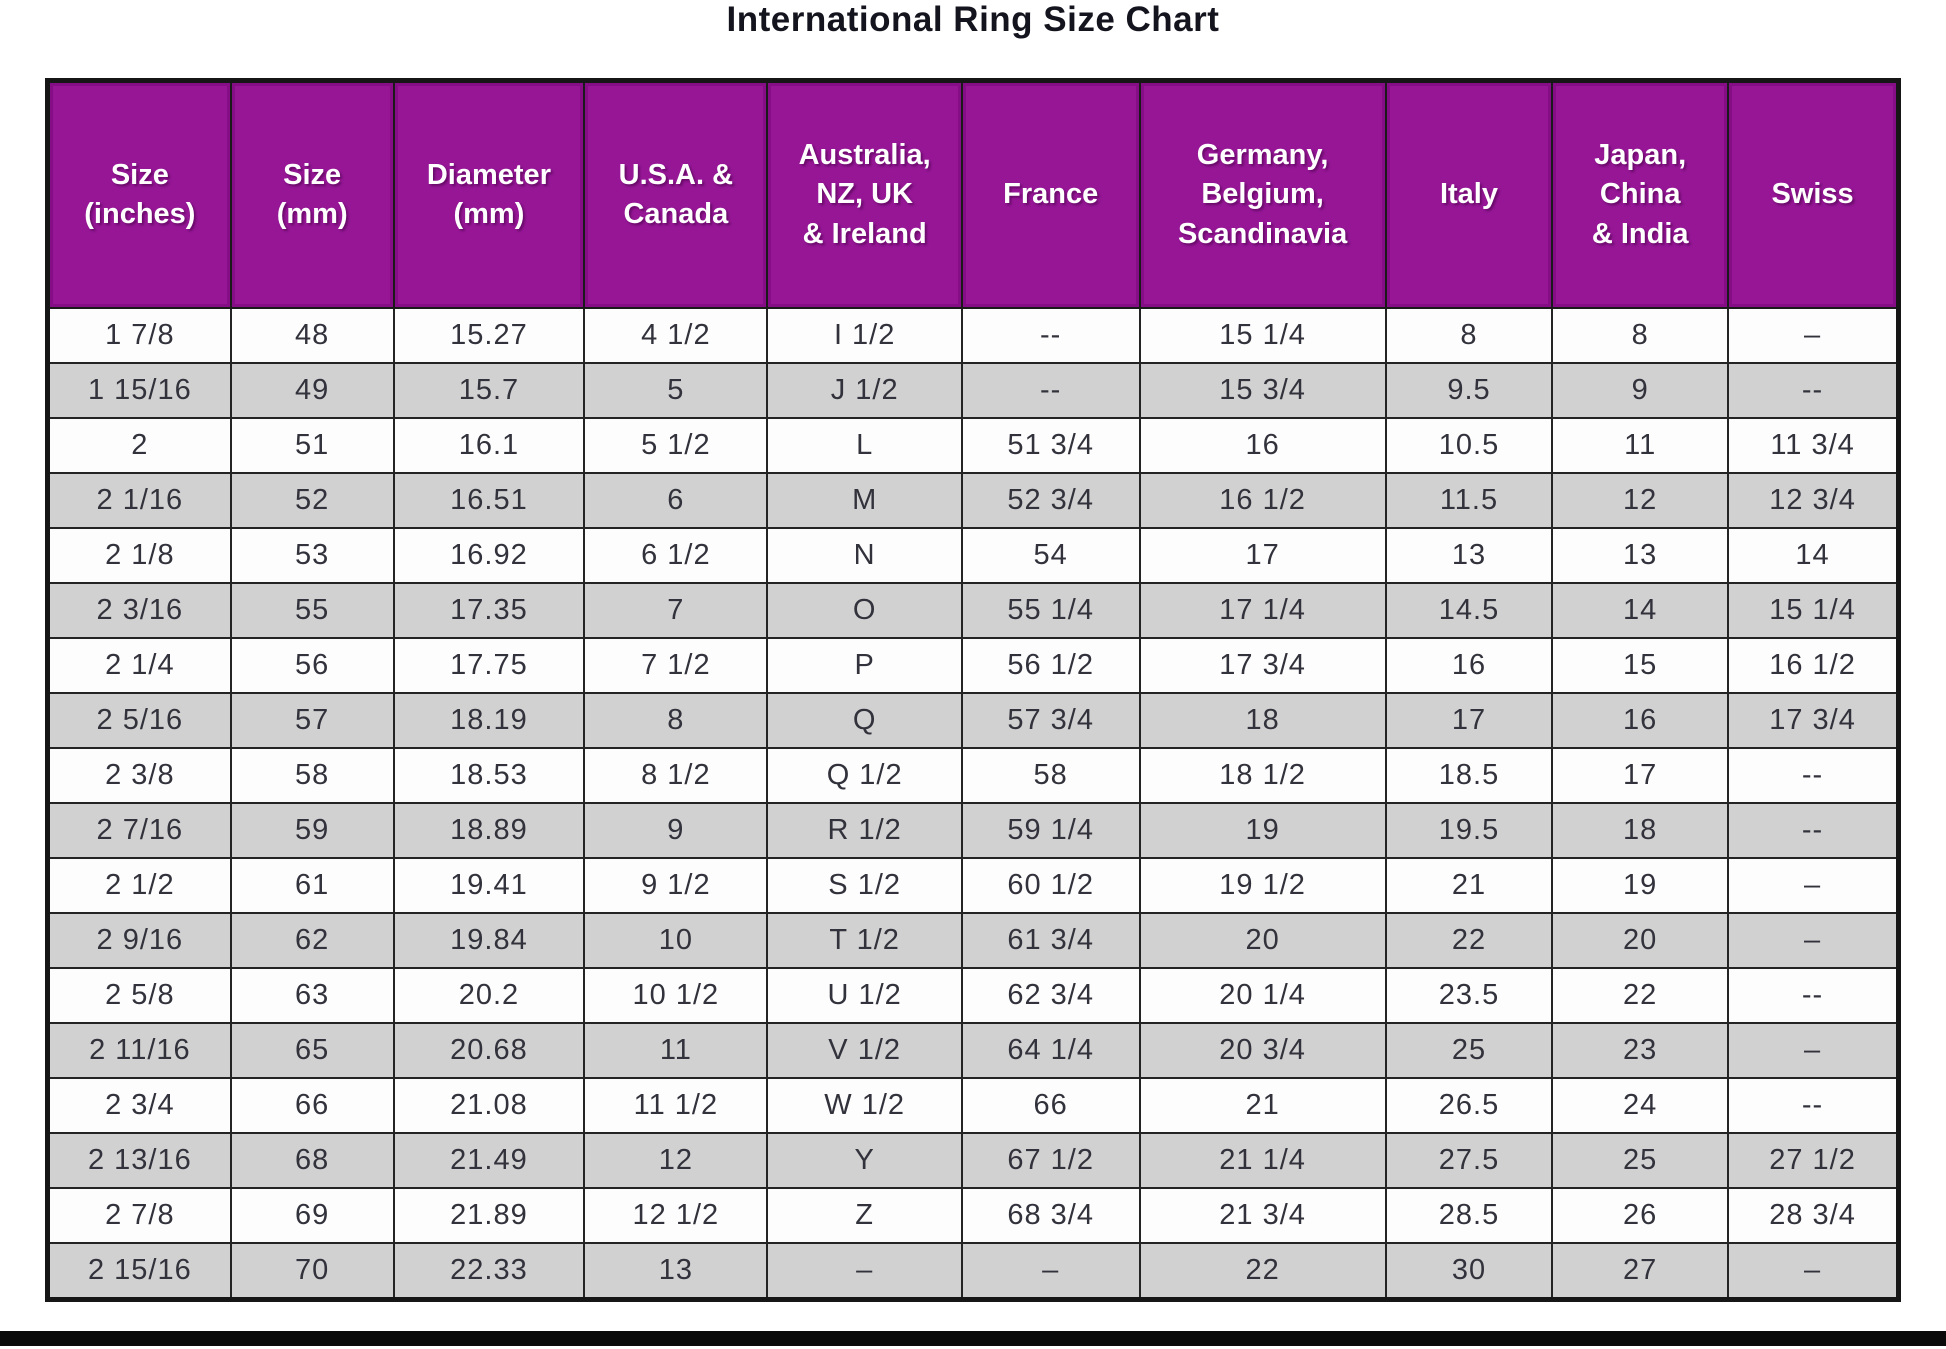 This screenshot has width=1946, height=1349. I want to click on table-cell: 27, so click(1640, 1271).